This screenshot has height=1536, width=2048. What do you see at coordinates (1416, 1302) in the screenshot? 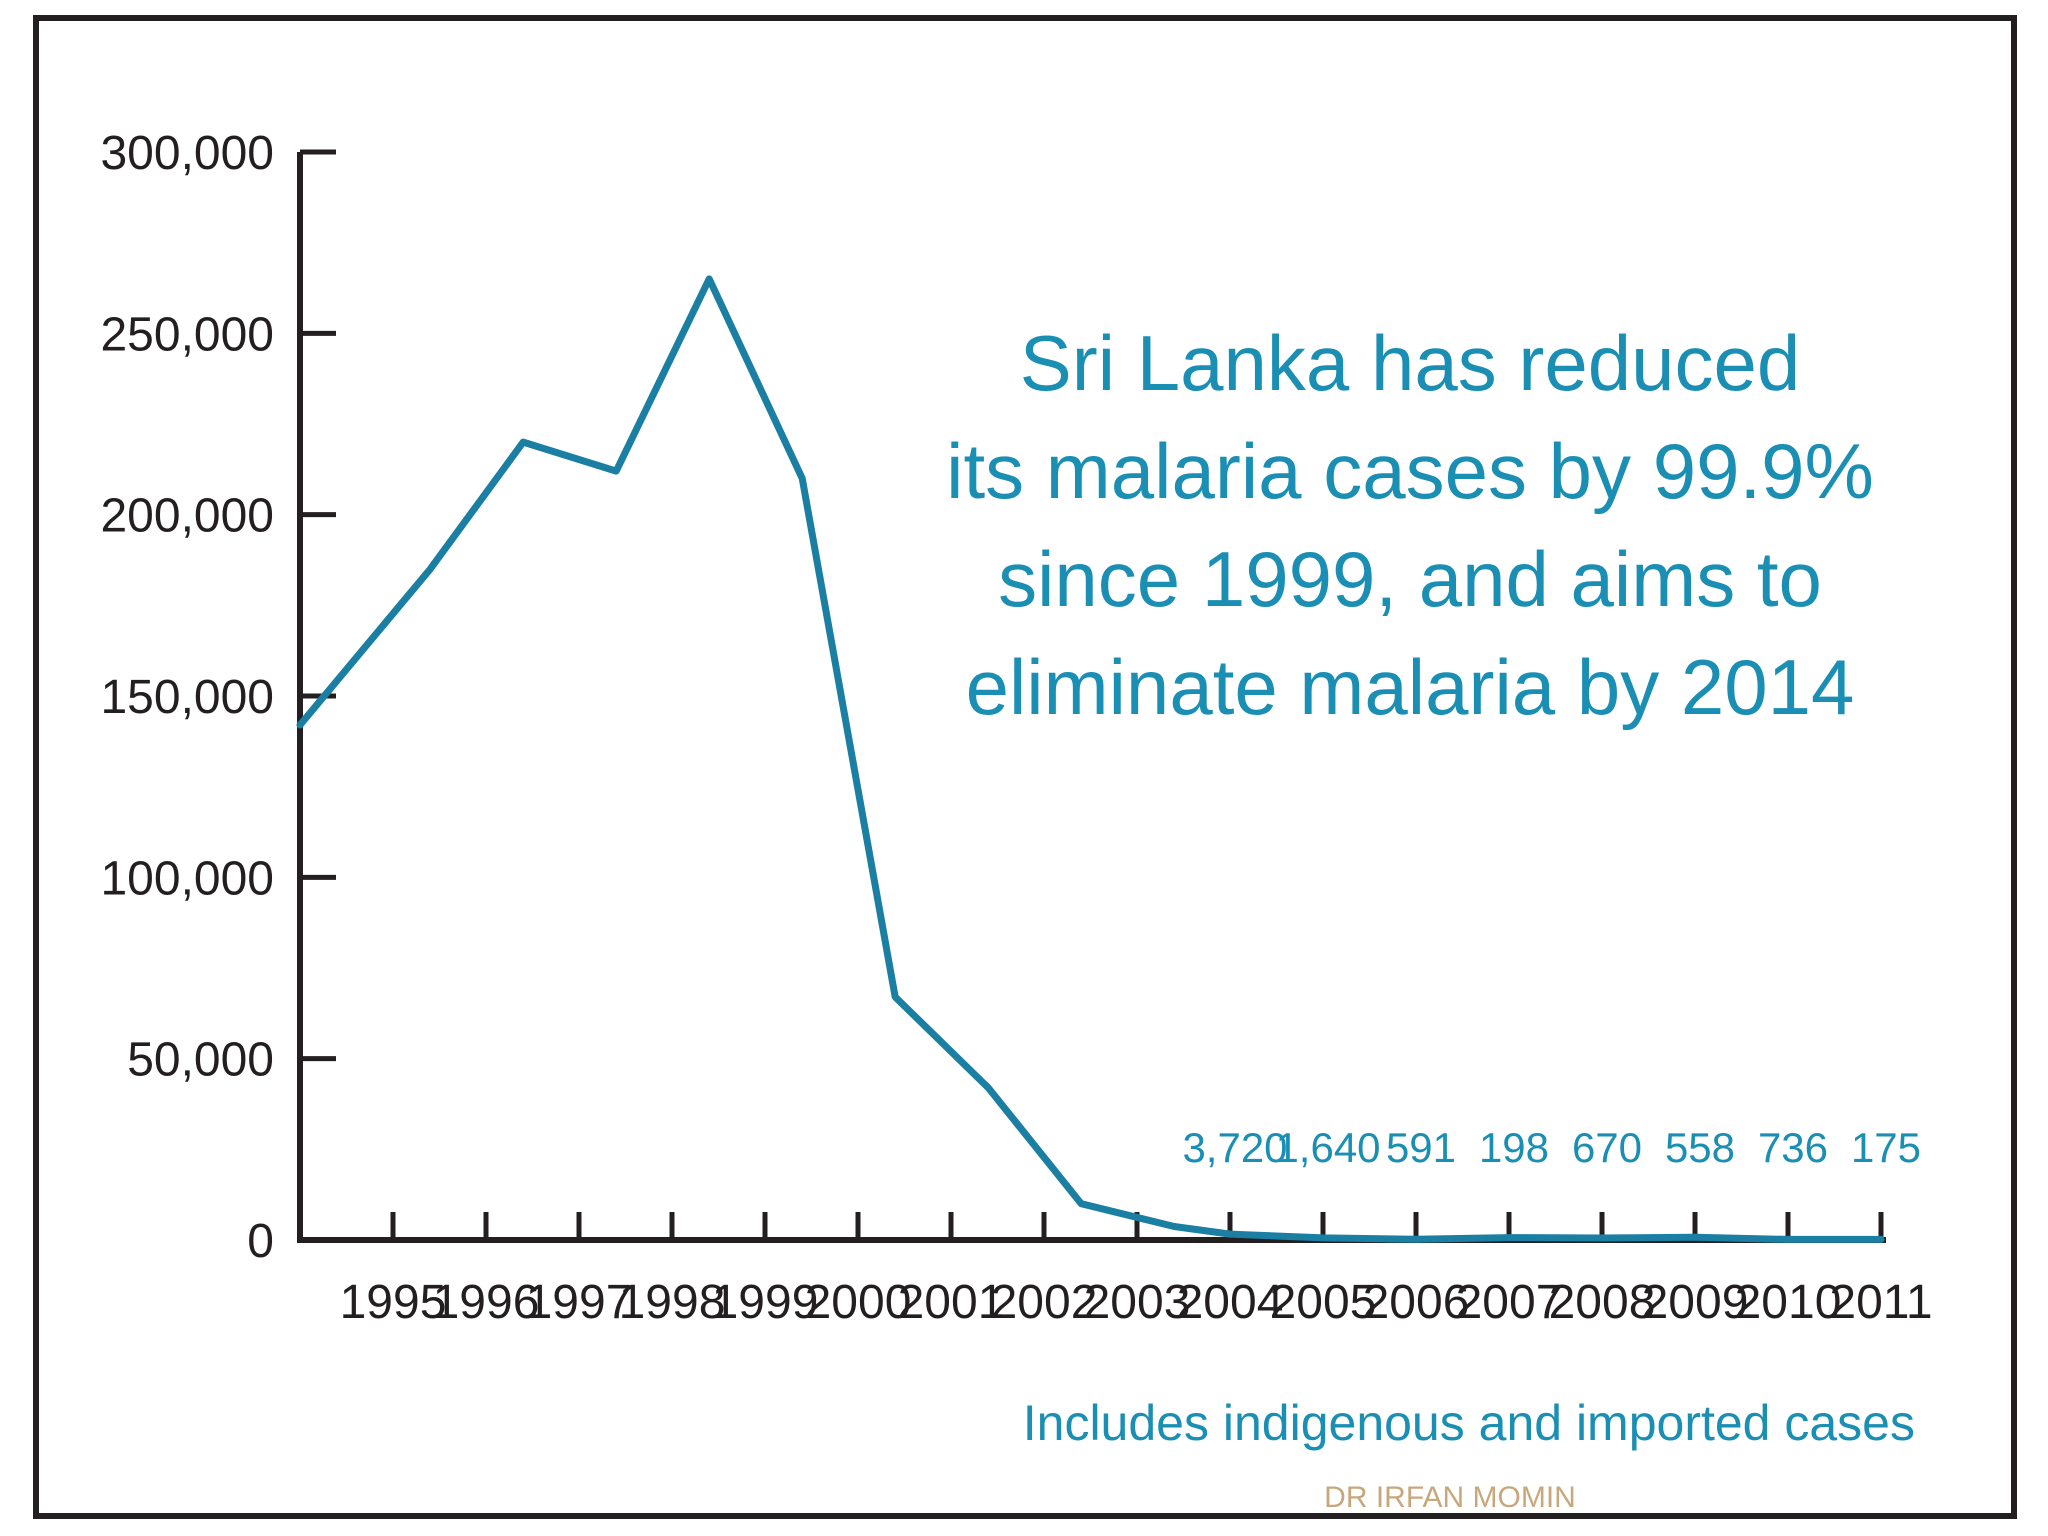
I see `x-tick-label: 2006` at bounding box center [1416, 1302].